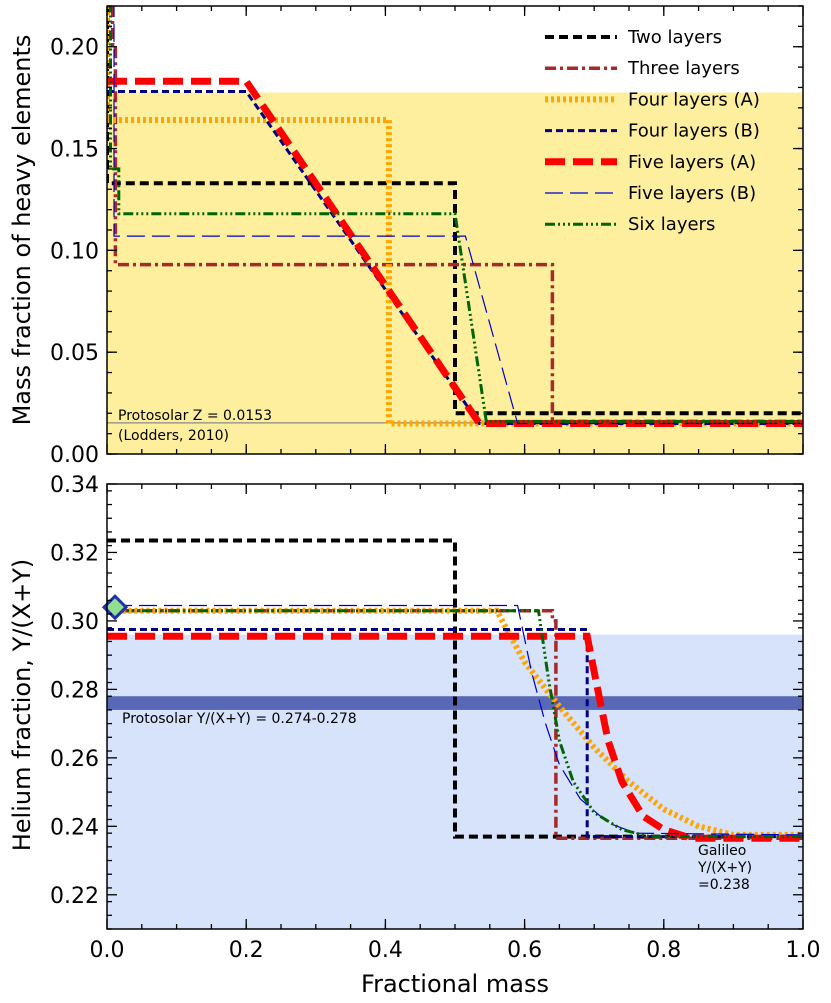  Describe the element at coordinates (74, 150) in the screenshot. I see `top-ytick-label: 0.15` at that location.